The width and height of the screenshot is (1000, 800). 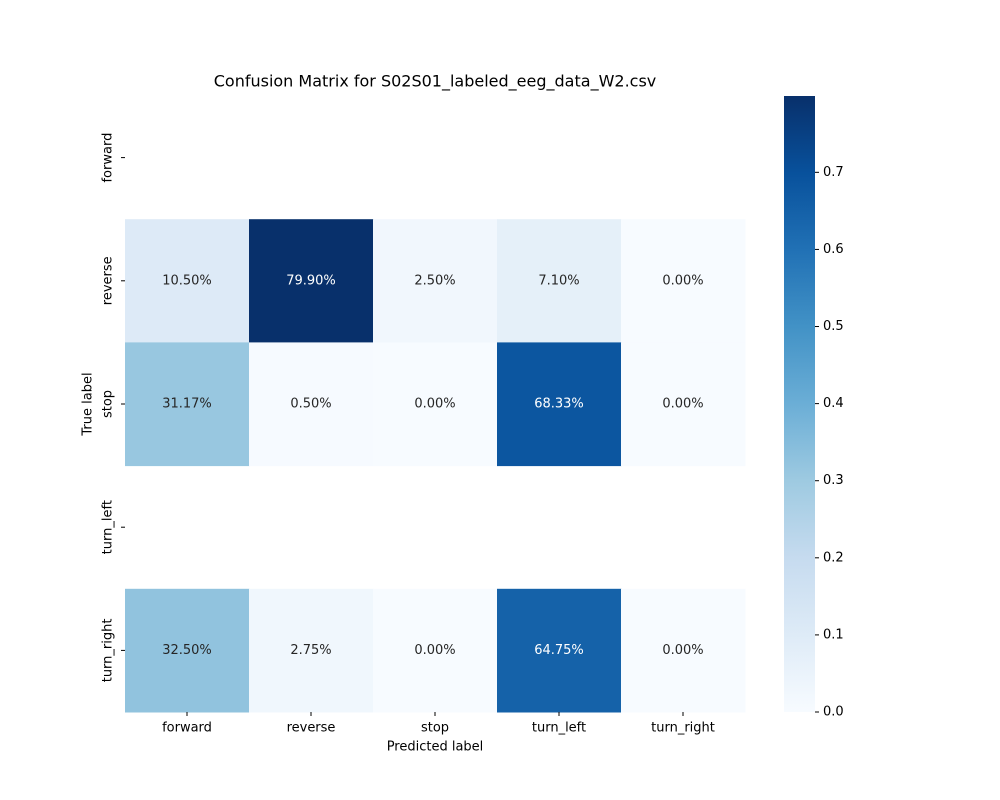 What do you see at coordinates (88, 404) in the screenshot?
I see `y-axis-label: True label` at bounding box center [88, 404].